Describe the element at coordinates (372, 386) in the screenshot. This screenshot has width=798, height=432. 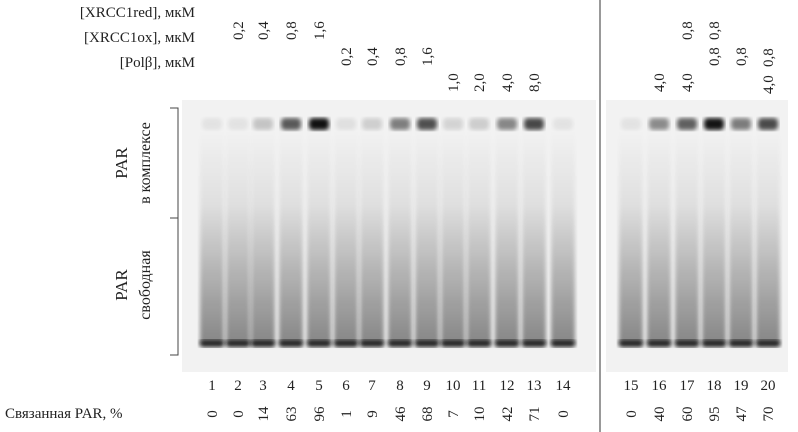
I see `lane-number: 7` at that location.